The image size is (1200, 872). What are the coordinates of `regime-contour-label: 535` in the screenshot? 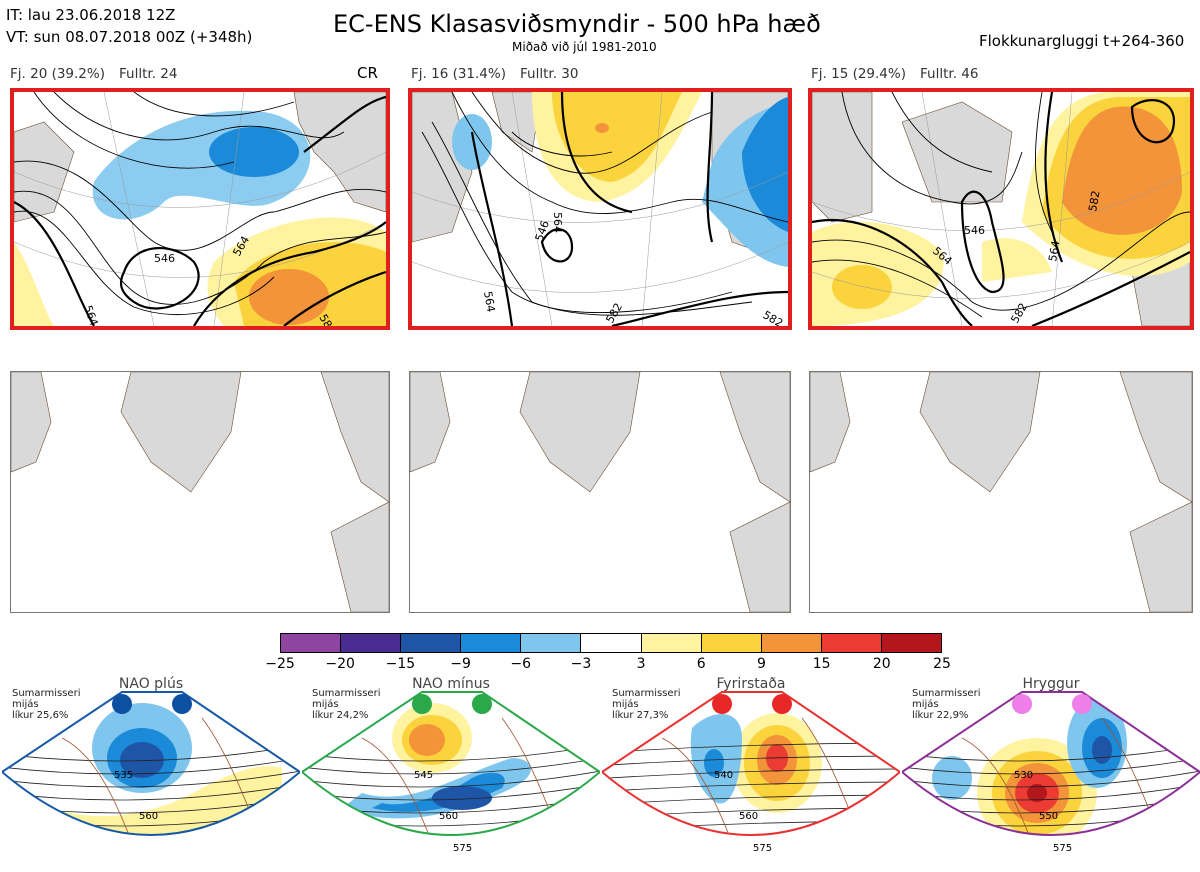 It's located at (123, 775).